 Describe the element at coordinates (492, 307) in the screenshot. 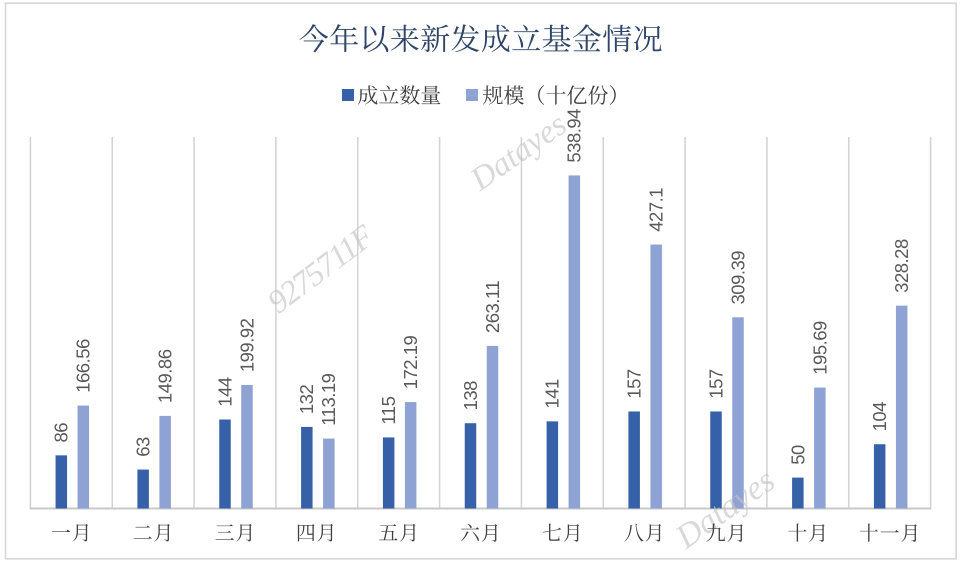

I see `svg-text: 263.11` at that location.